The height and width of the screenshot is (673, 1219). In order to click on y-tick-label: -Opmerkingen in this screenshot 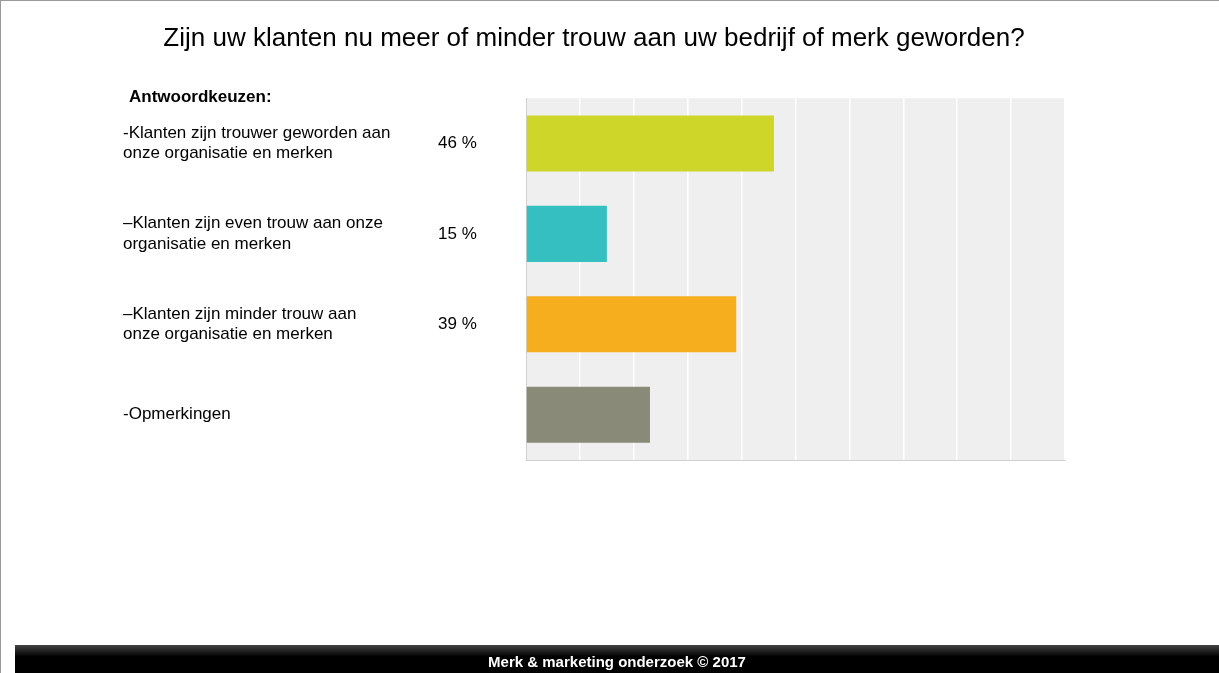, I will do `click(177, 414)`.